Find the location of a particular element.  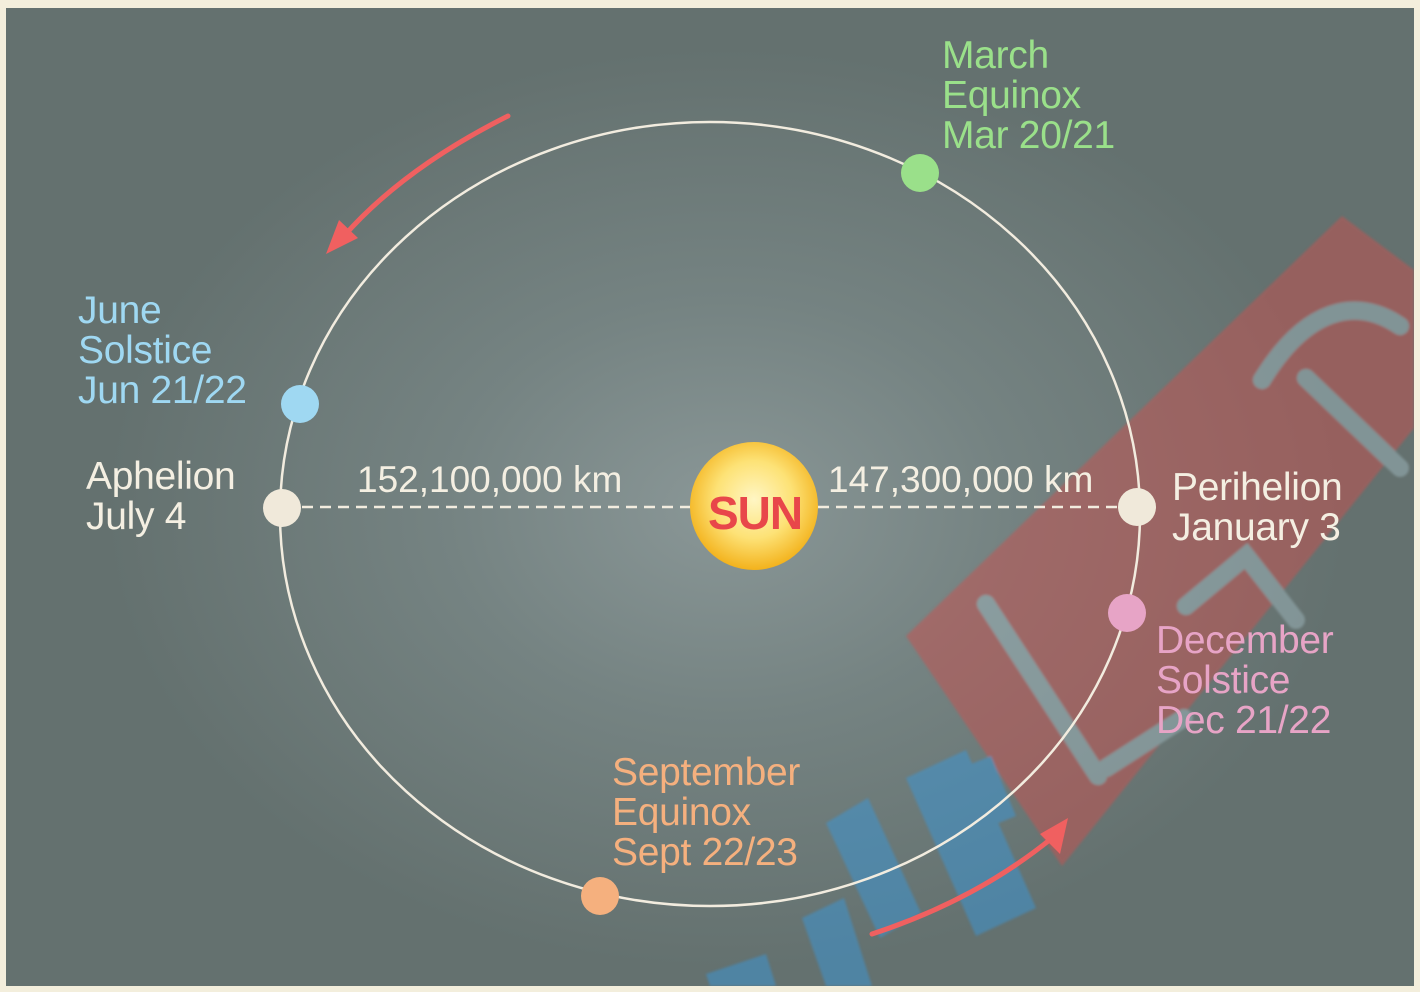

sun is located at coordinates (754, 506).